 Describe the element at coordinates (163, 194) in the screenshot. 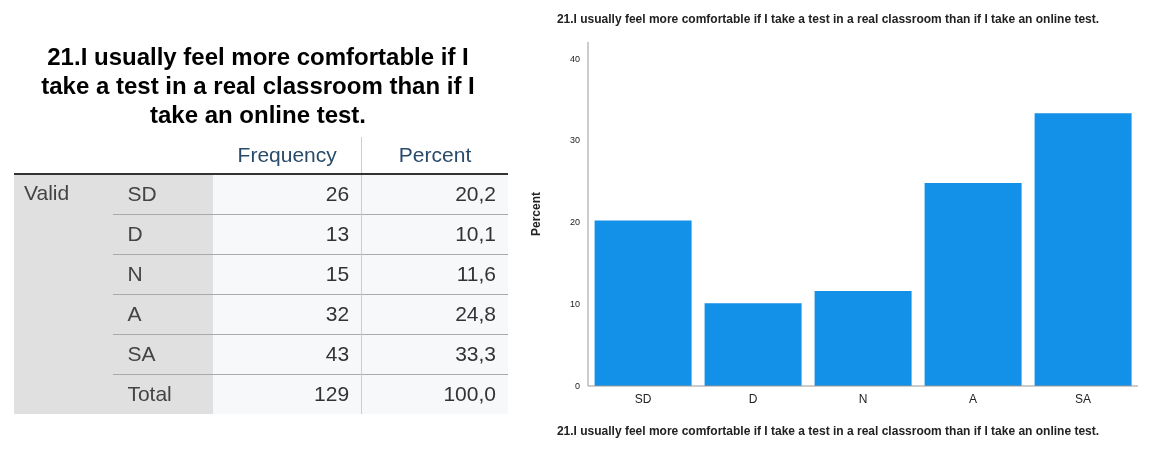

I see `category-label: SD` at that location.